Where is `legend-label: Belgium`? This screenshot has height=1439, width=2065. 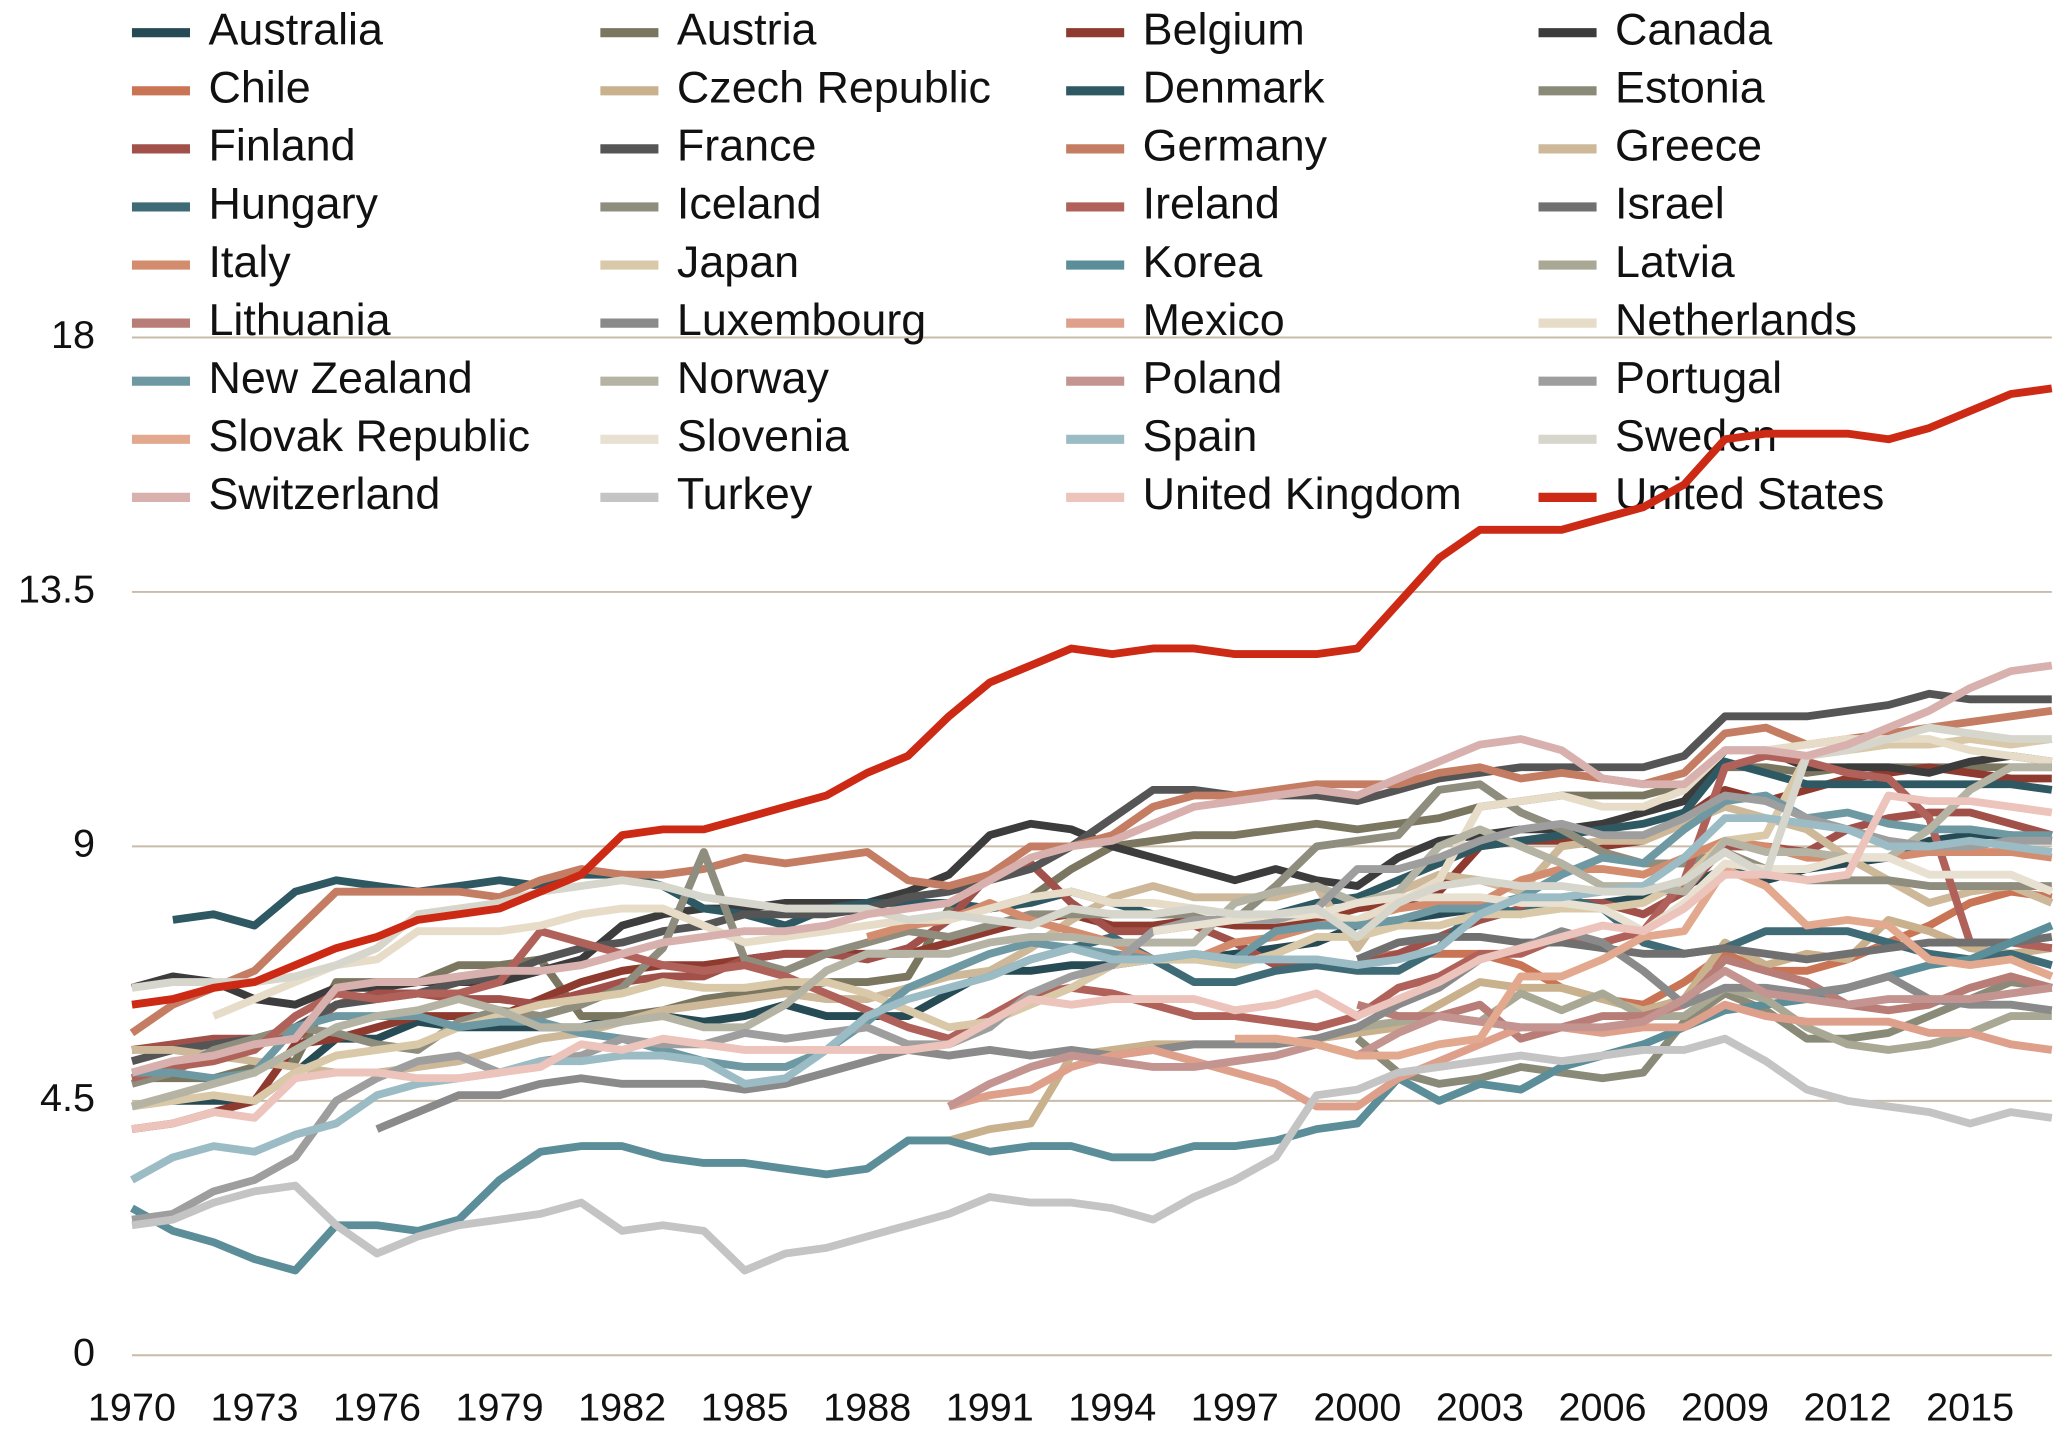 legend-label: Belgium is located at coordinates (1224, 30).